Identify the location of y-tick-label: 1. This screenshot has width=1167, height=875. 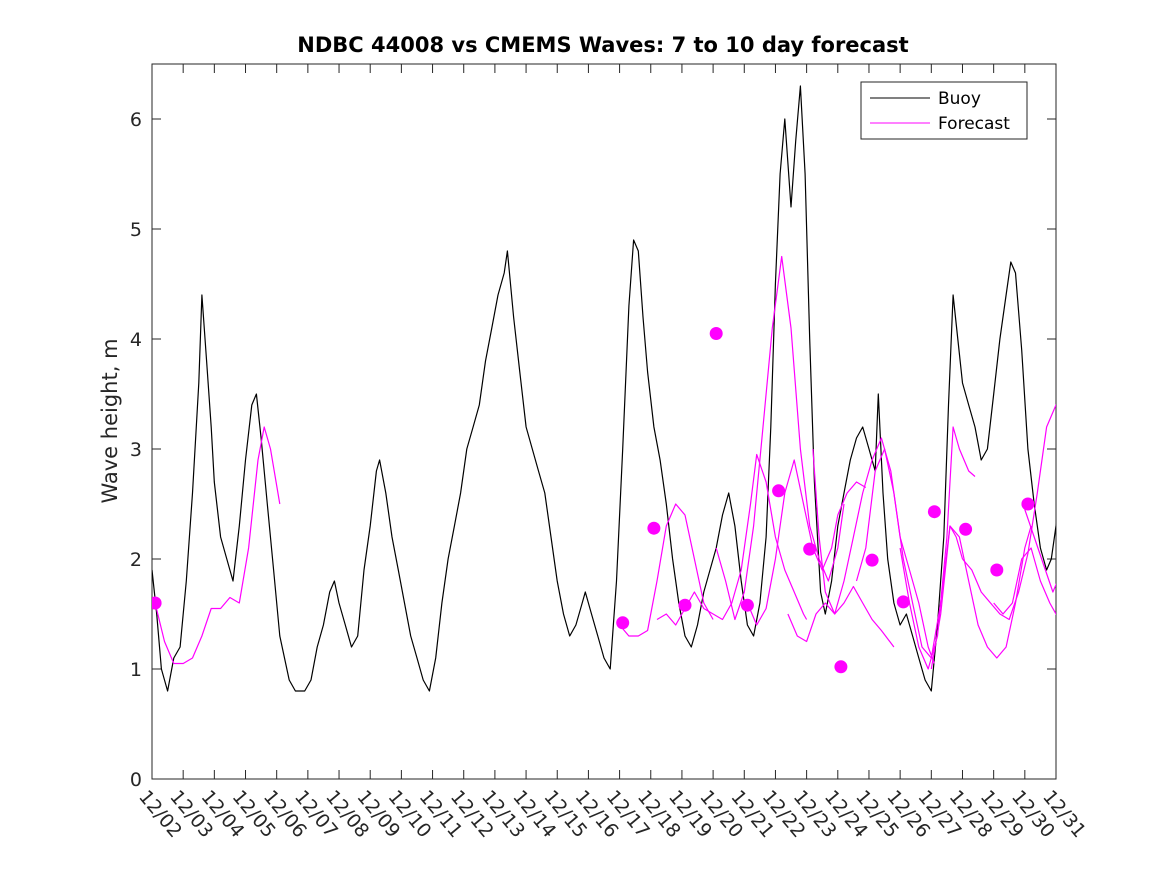
(136, 670).